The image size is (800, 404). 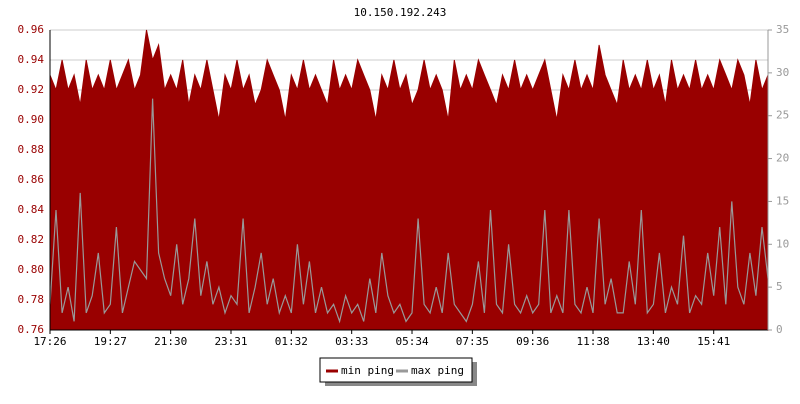 I want to click on y-tick-label: 0.78, so click(x=31, y=299).